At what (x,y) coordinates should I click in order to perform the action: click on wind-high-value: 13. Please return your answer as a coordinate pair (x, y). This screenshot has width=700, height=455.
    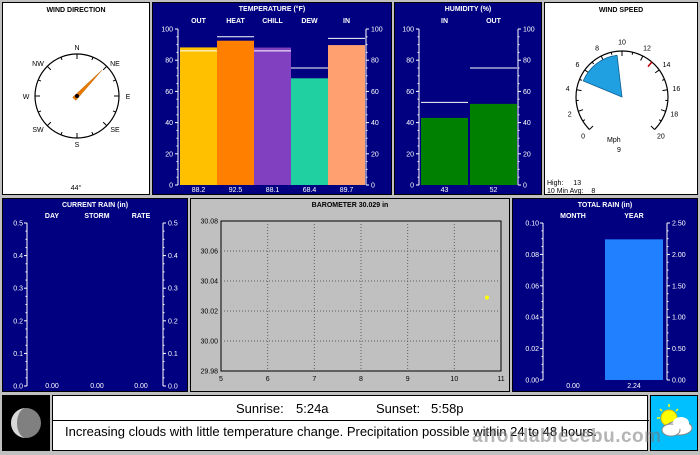
    Looking at the image, I should click on (577, 183).